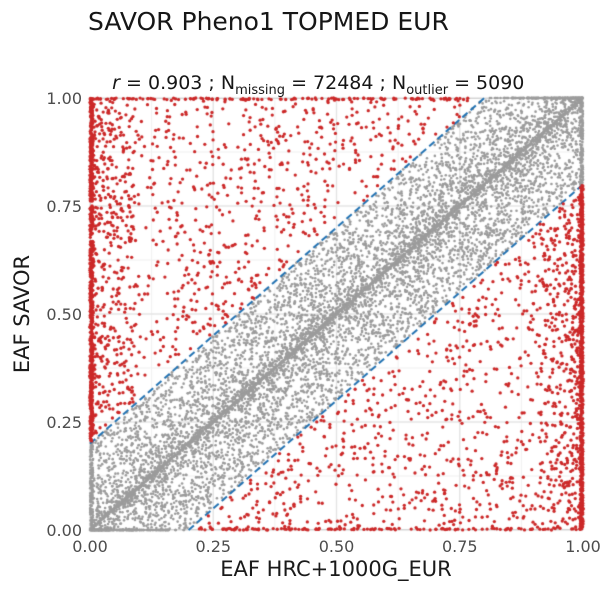  Describe the element at coordinates (116, 83) in the screenshot. I see `r-symbol: r` at that location.